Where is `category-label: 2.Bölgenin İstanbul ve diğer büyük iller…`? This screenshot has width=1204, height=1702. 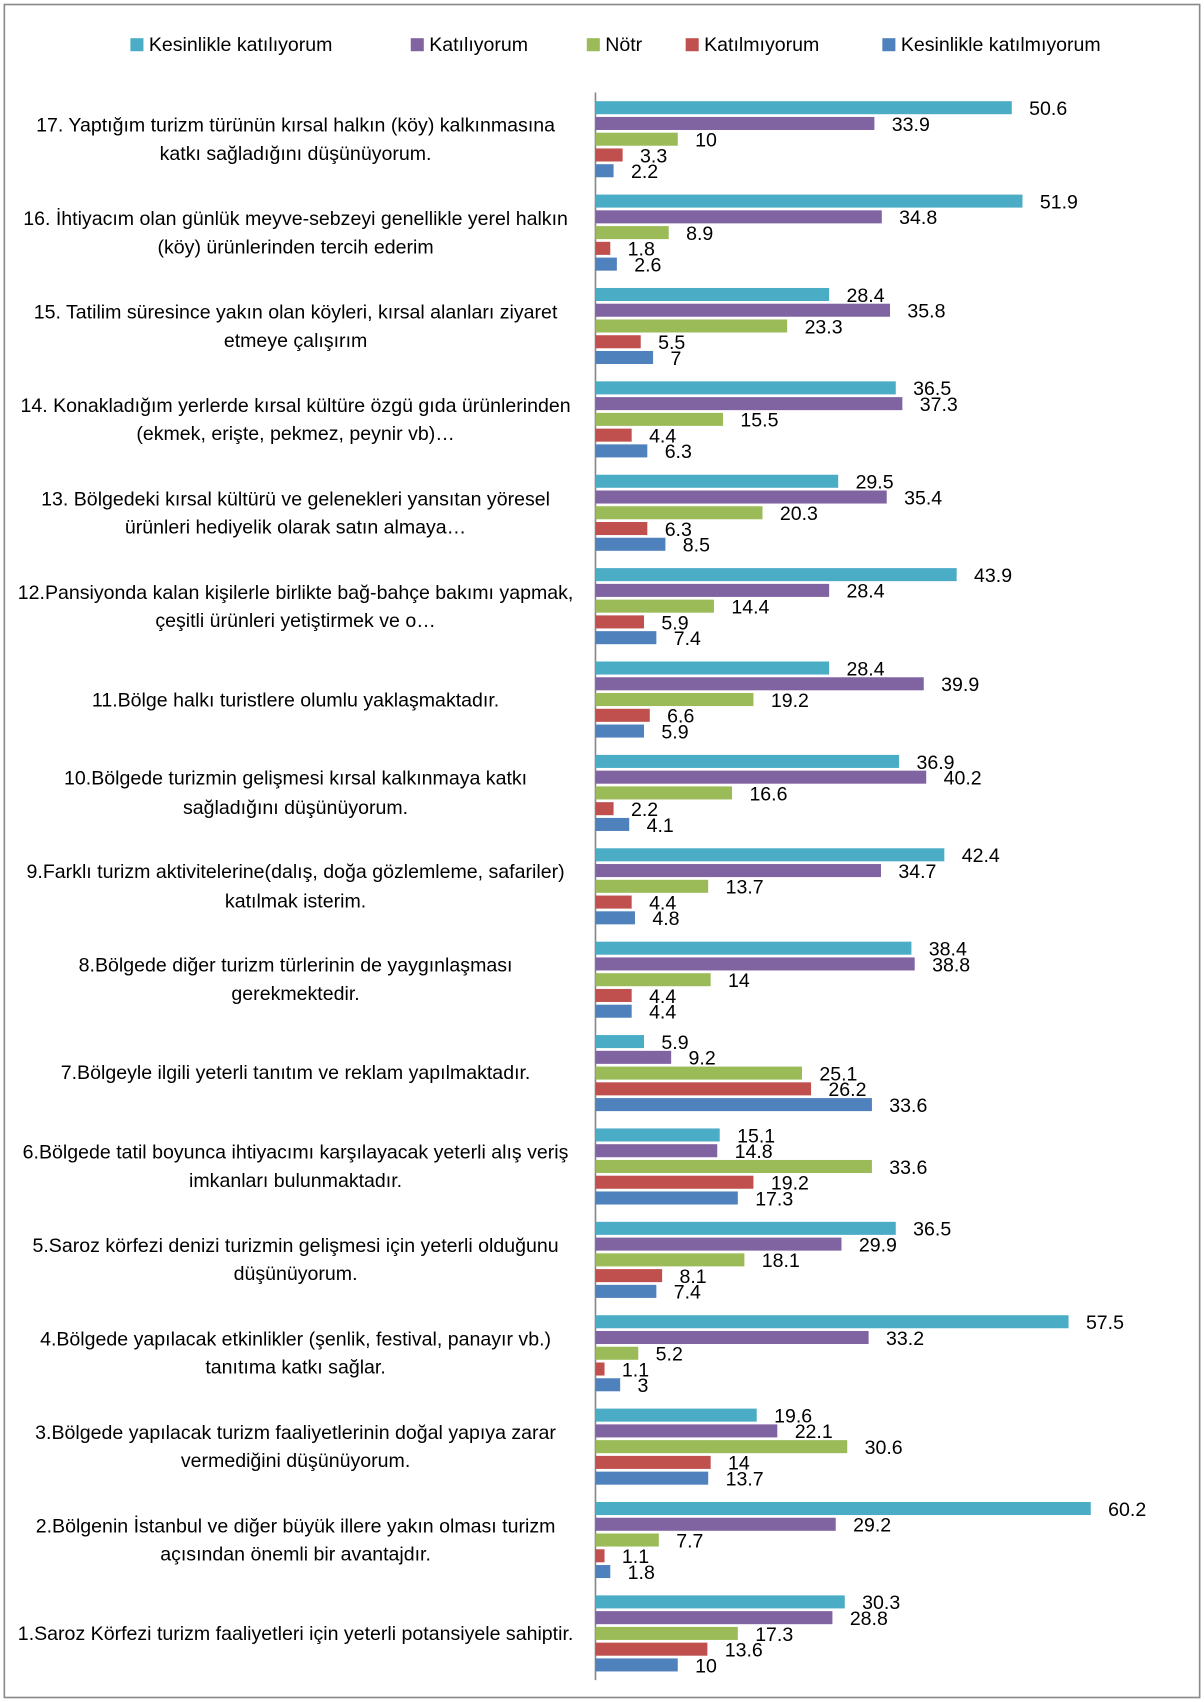 category-label: 2.Bölgenin İstanbul ve diğer büyük iller… is located at coordinates (295, 1540).